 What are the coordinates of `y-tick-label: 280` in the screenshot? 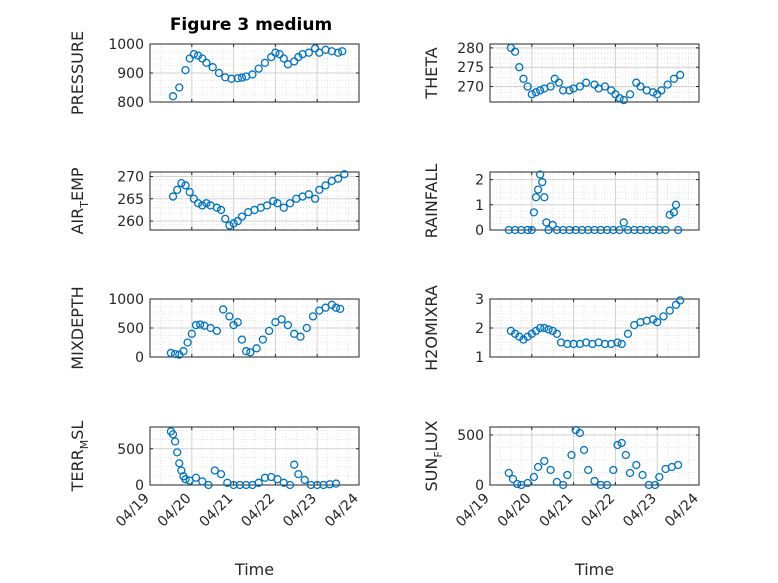 It's located at (470, 49).